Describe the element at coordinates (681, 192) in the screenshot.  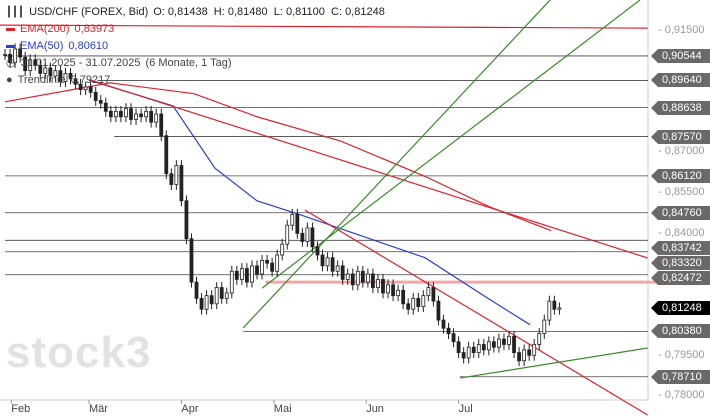
I see `y-tick-label: - 0,85500` at that location.